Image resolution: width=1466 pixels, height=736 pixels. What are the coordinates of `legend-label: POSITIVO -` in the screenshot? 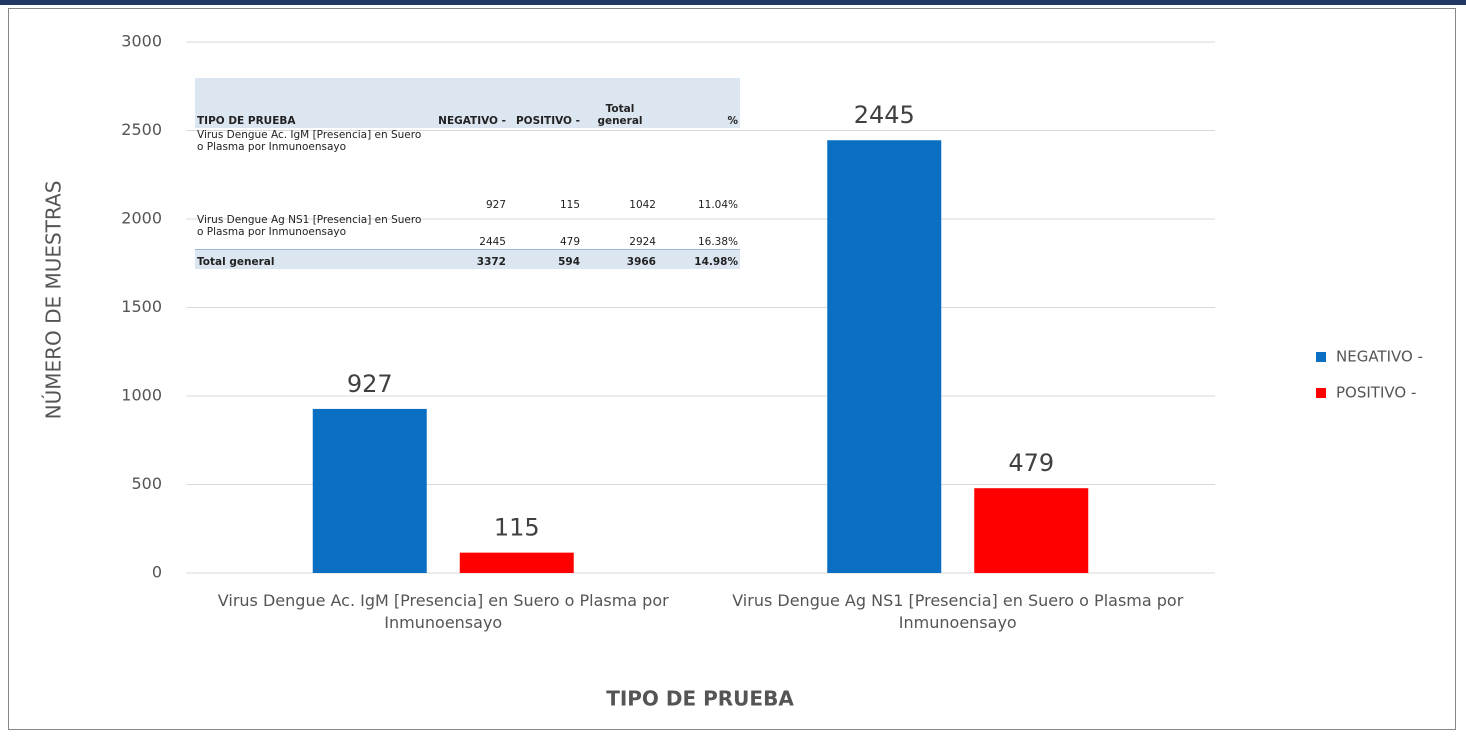 It's located at (1376, 393).